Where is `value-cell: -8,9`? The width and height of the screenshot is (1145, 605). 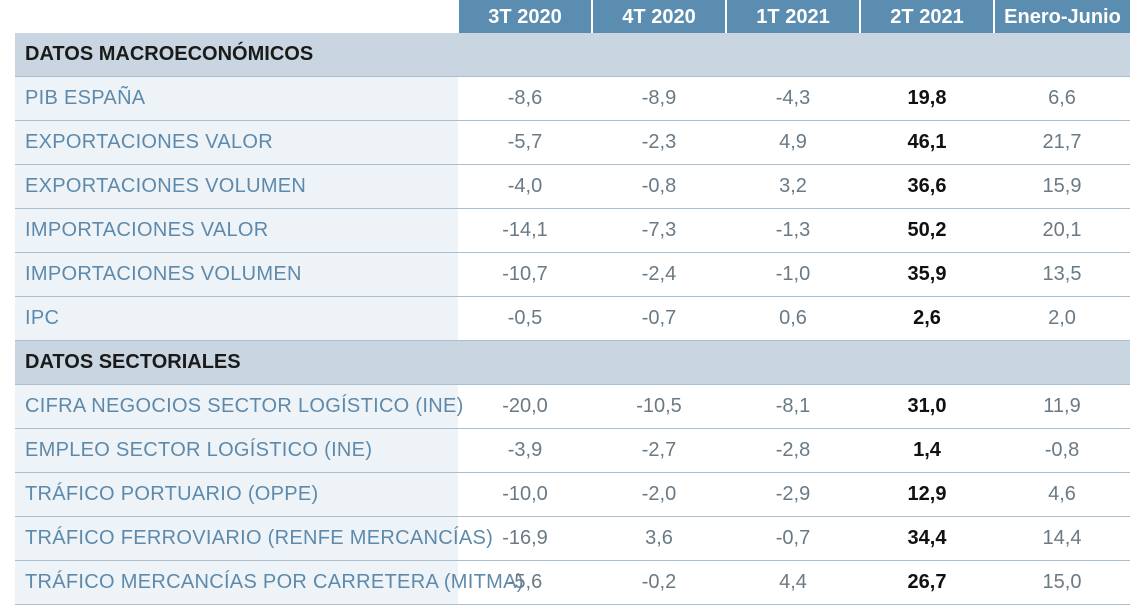 value-cell: -8,9 is located at coordinates (659, 98).